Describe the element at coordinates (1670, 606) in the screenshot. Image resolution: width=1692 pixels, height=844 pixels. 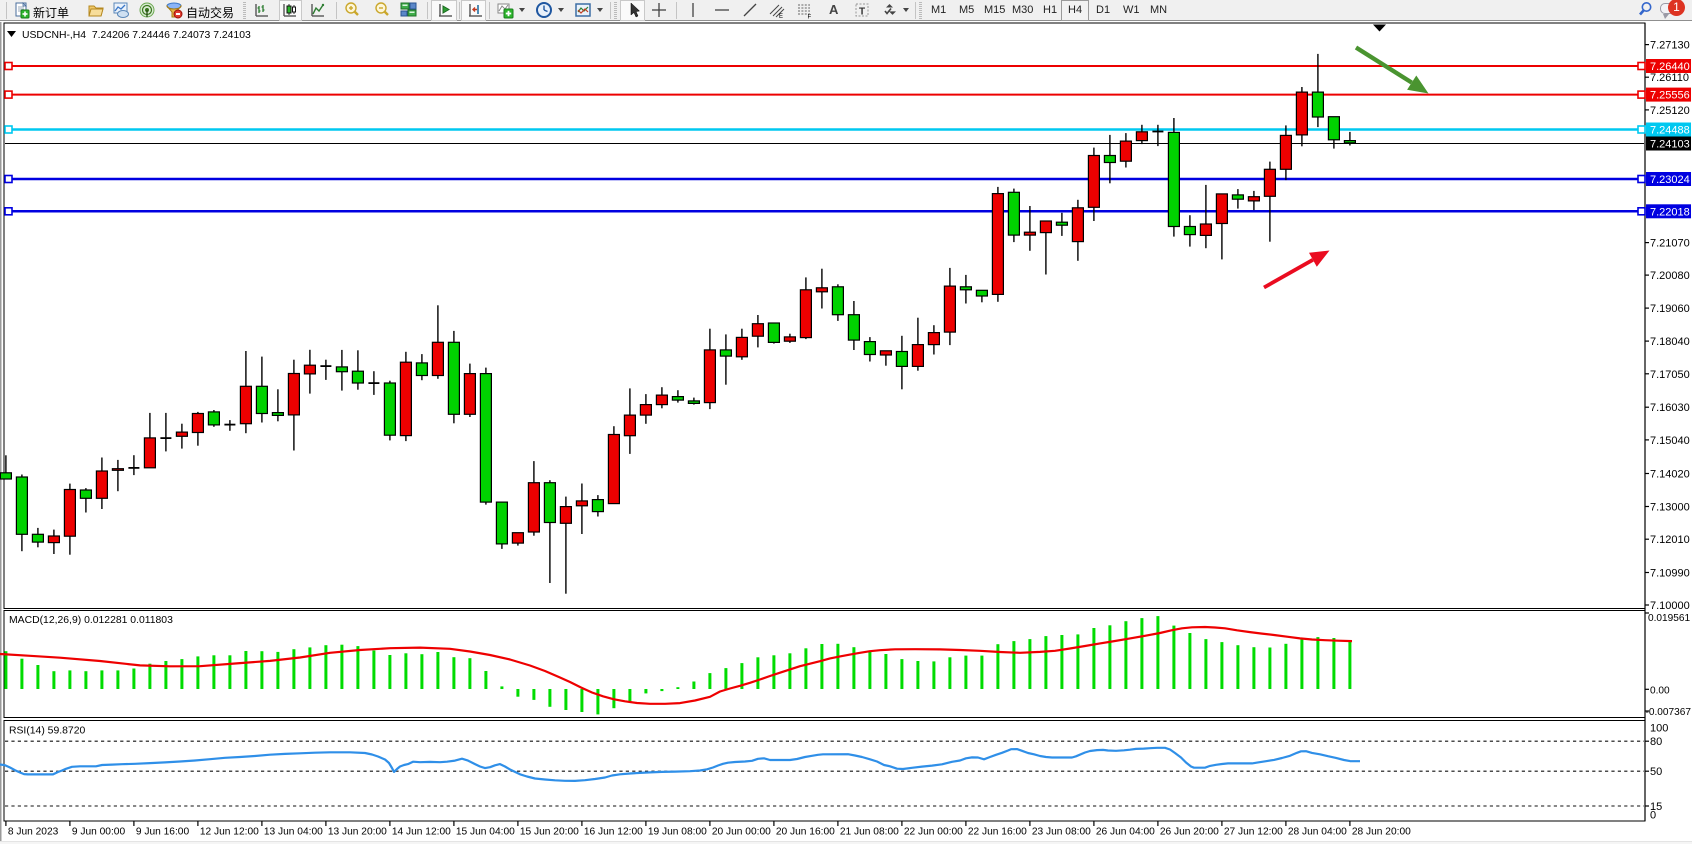
I see `svg-text: 7.10000` at that location.